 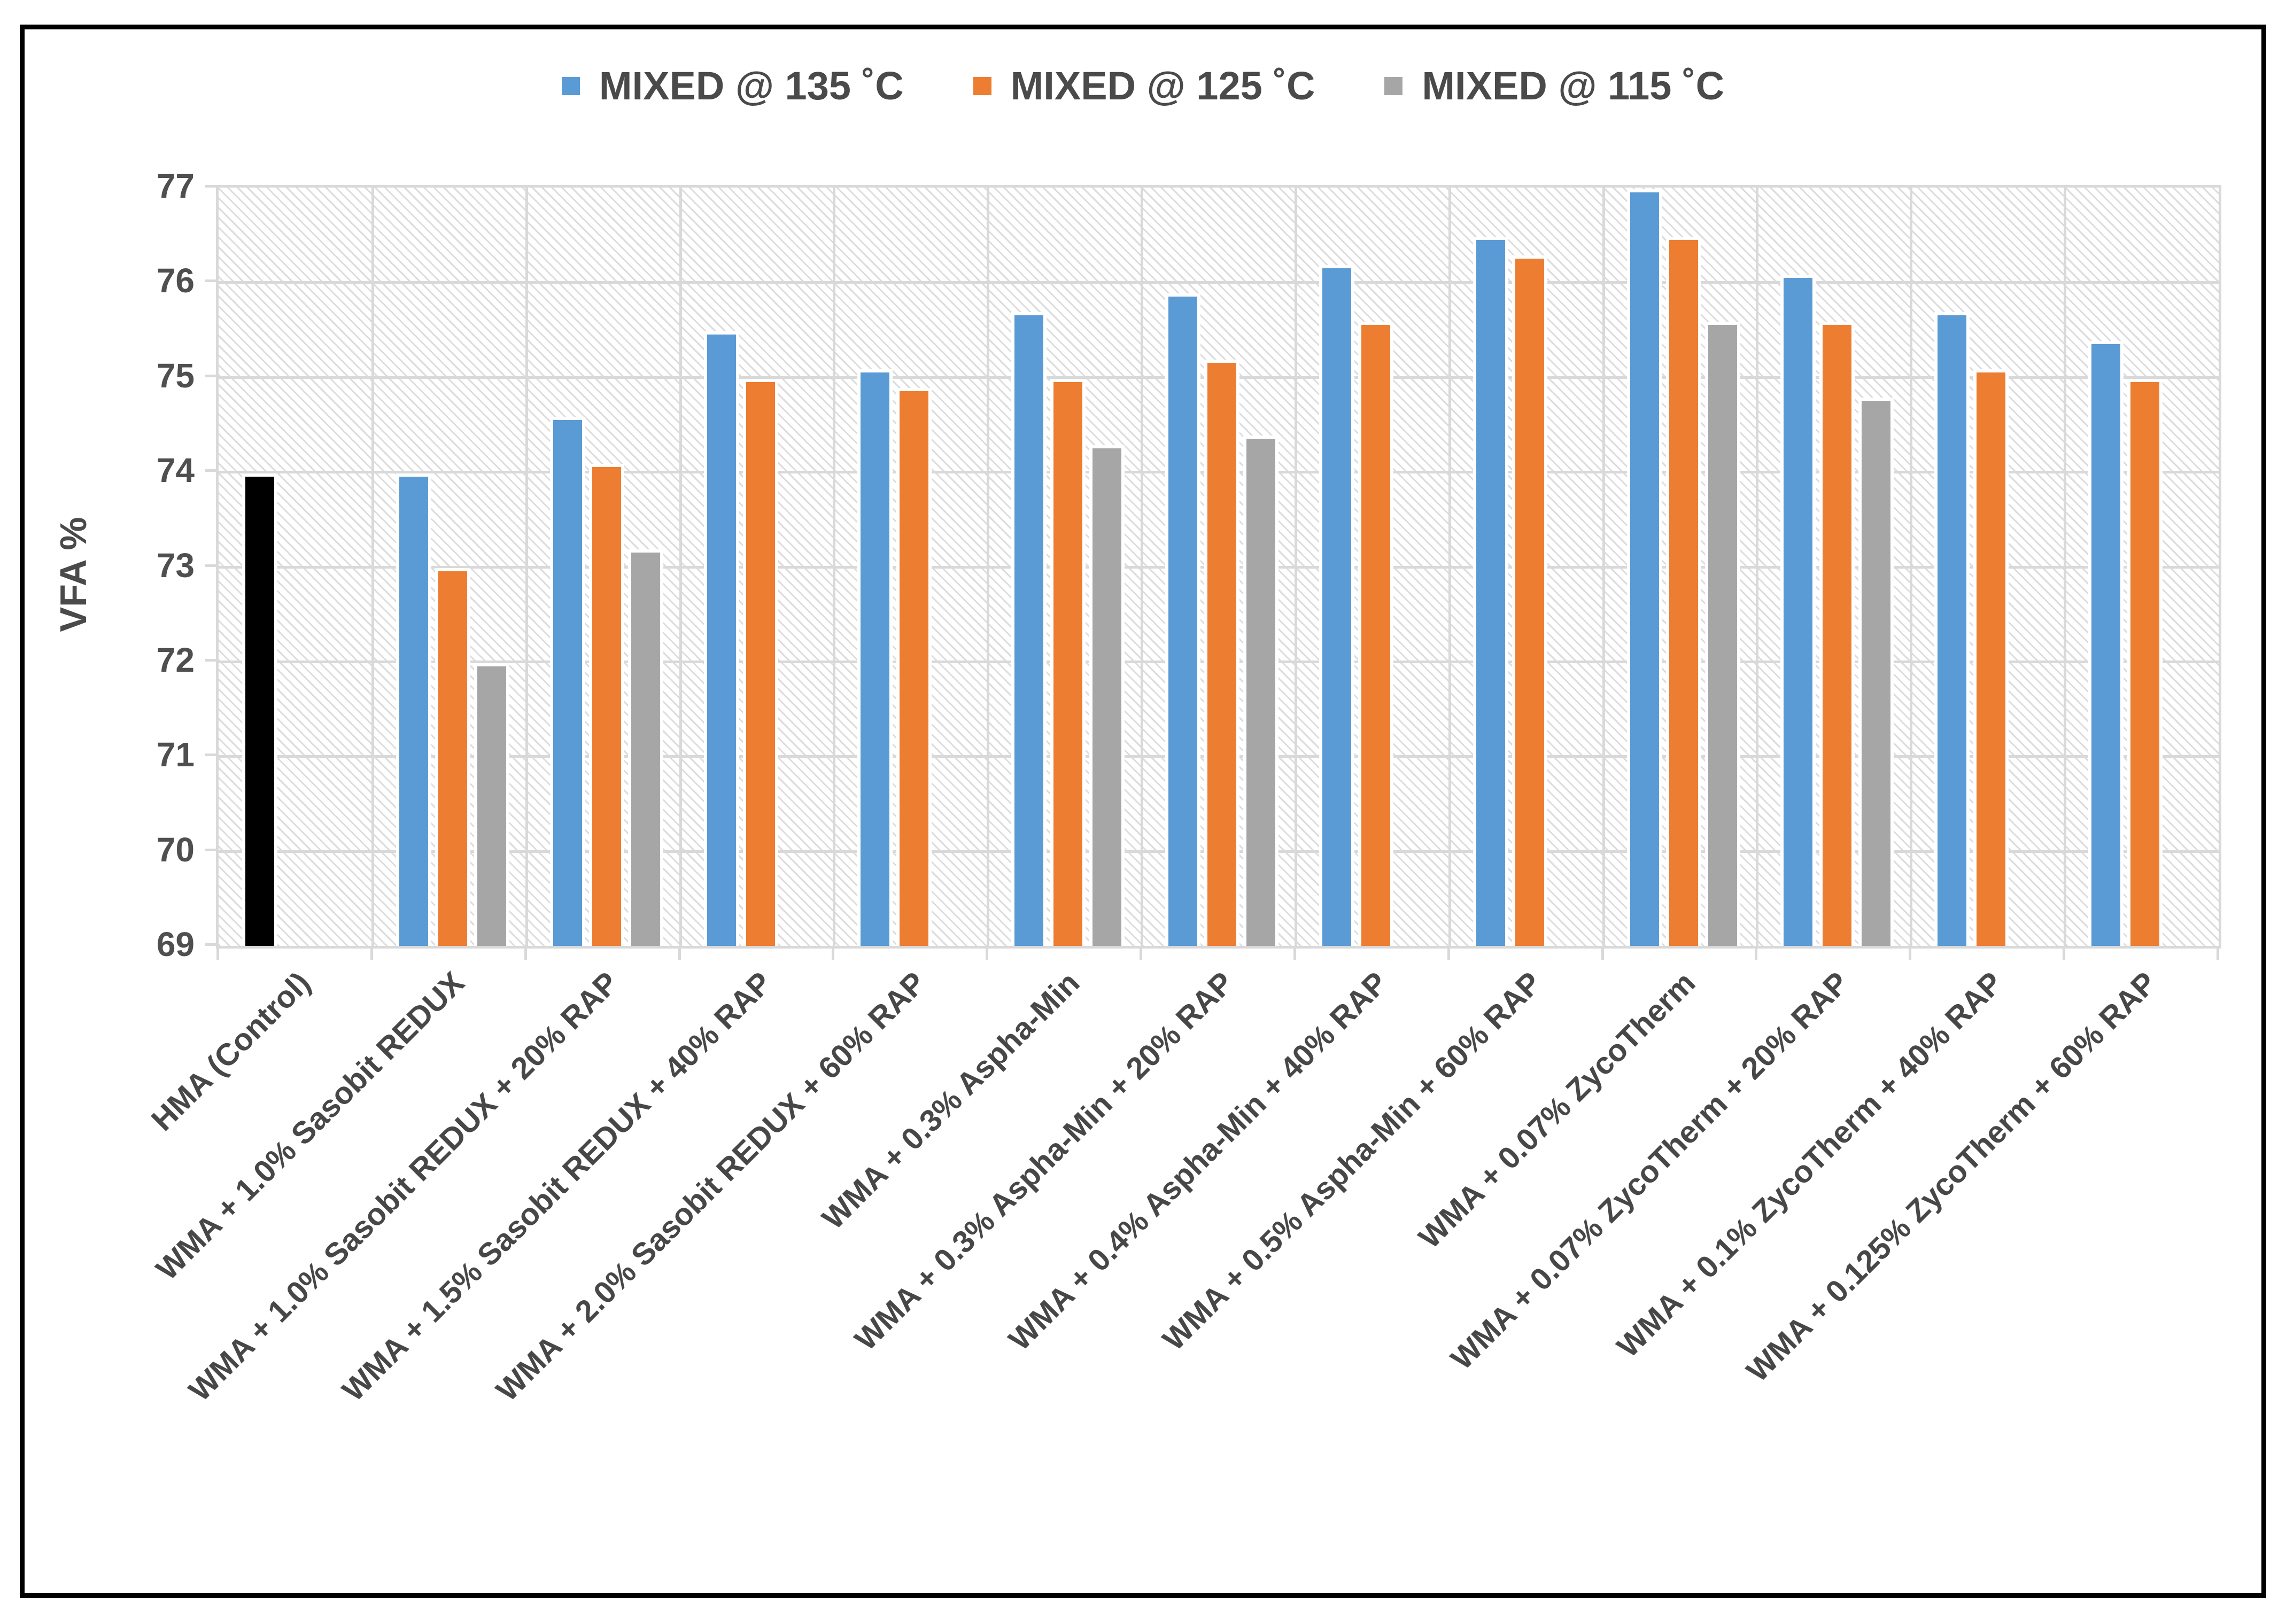 What do you see at coordinates (176, 944) in the screenshot?
I see `y-tick-label: 69` at bounding box center [176, 944].